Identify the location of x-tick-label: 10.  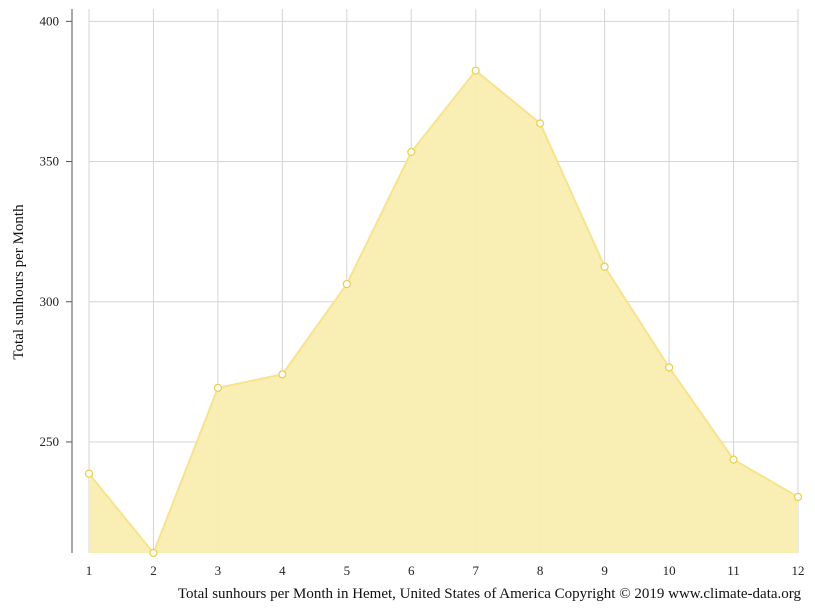
(669, 570).